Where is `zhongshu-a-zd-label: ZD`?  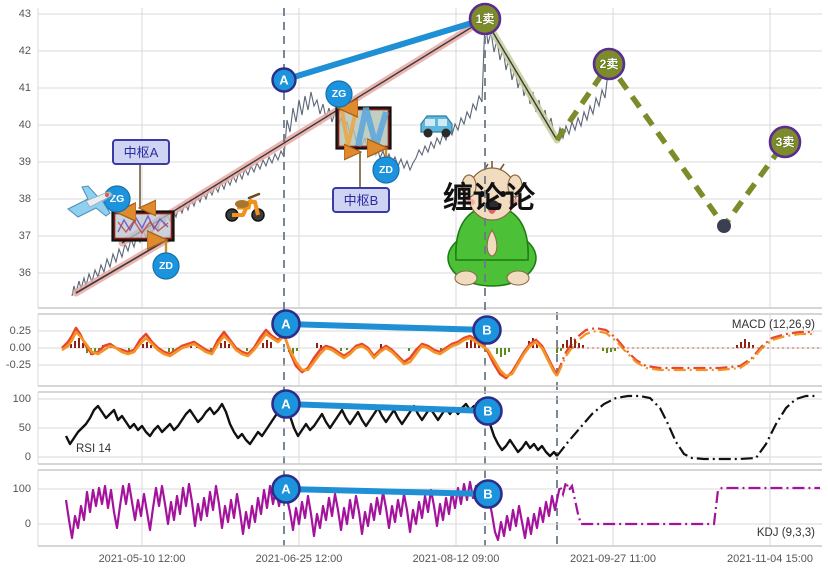 zhongshu-a-zd-label: ZD is located at coordinates (166, 266).